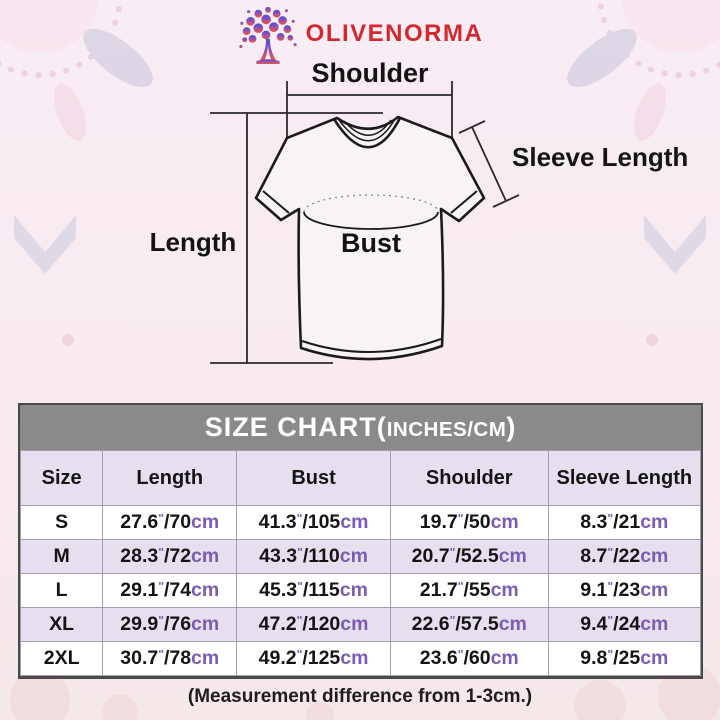 The image size is (720, 720). Describe the element at coordinates (313, 658) in the screenshot. I see `measurement-cell: 49.2"/125cm` at that location.